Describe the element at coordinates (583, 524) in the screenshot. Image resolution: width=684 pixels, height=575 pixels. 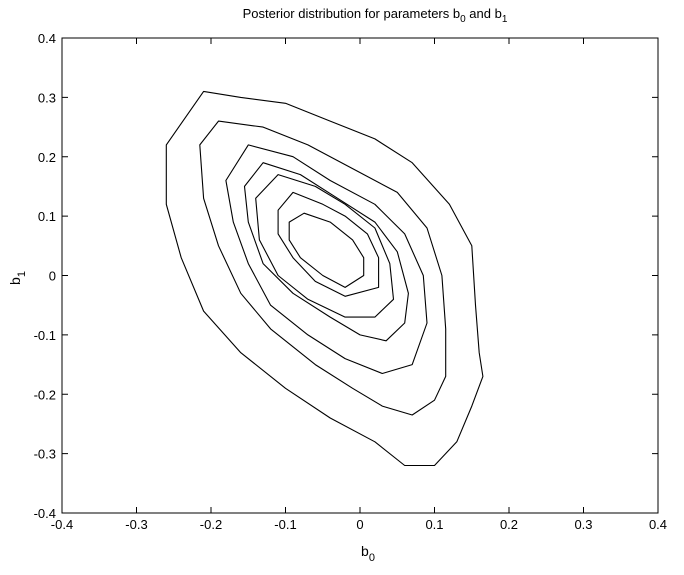
I see `x-tick-label: 0.3` at that location.